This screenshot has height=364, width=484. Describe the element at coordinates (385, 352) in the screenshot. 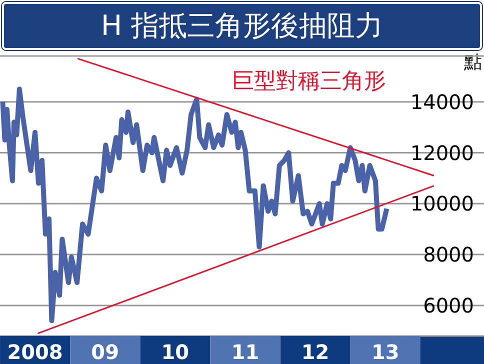

I see `x-tick-label: 13` at that location.